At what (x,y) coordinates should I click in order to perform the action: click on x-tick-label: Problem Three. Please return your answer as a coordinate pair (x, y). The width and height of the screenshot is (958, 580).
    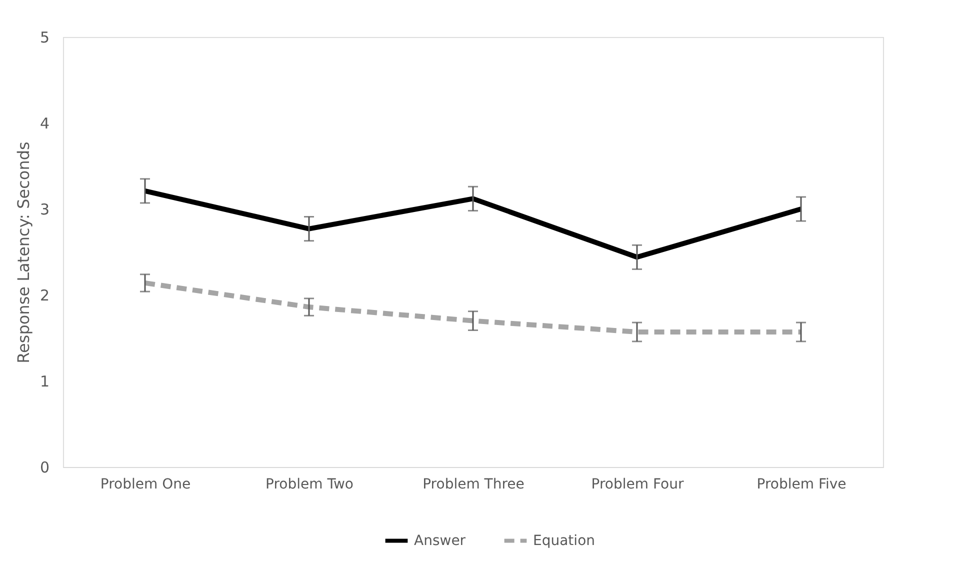
    Looking at the image, I should click on (473, 484).